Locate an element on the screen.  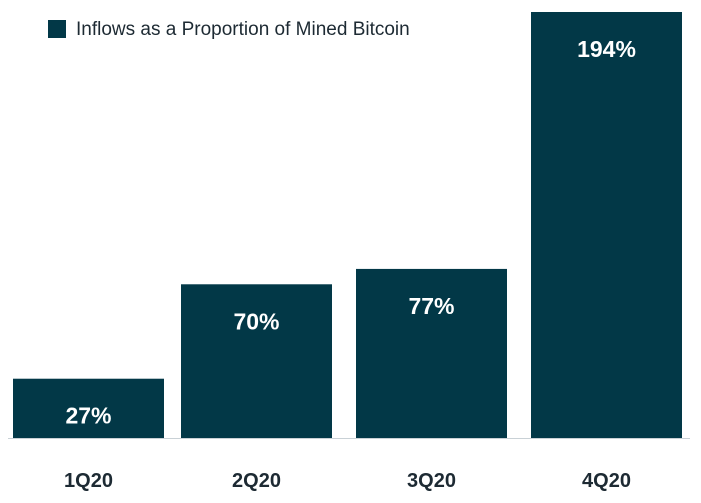
x-tick-2Q20: 2Q20 is located at coordinates (256, 481).